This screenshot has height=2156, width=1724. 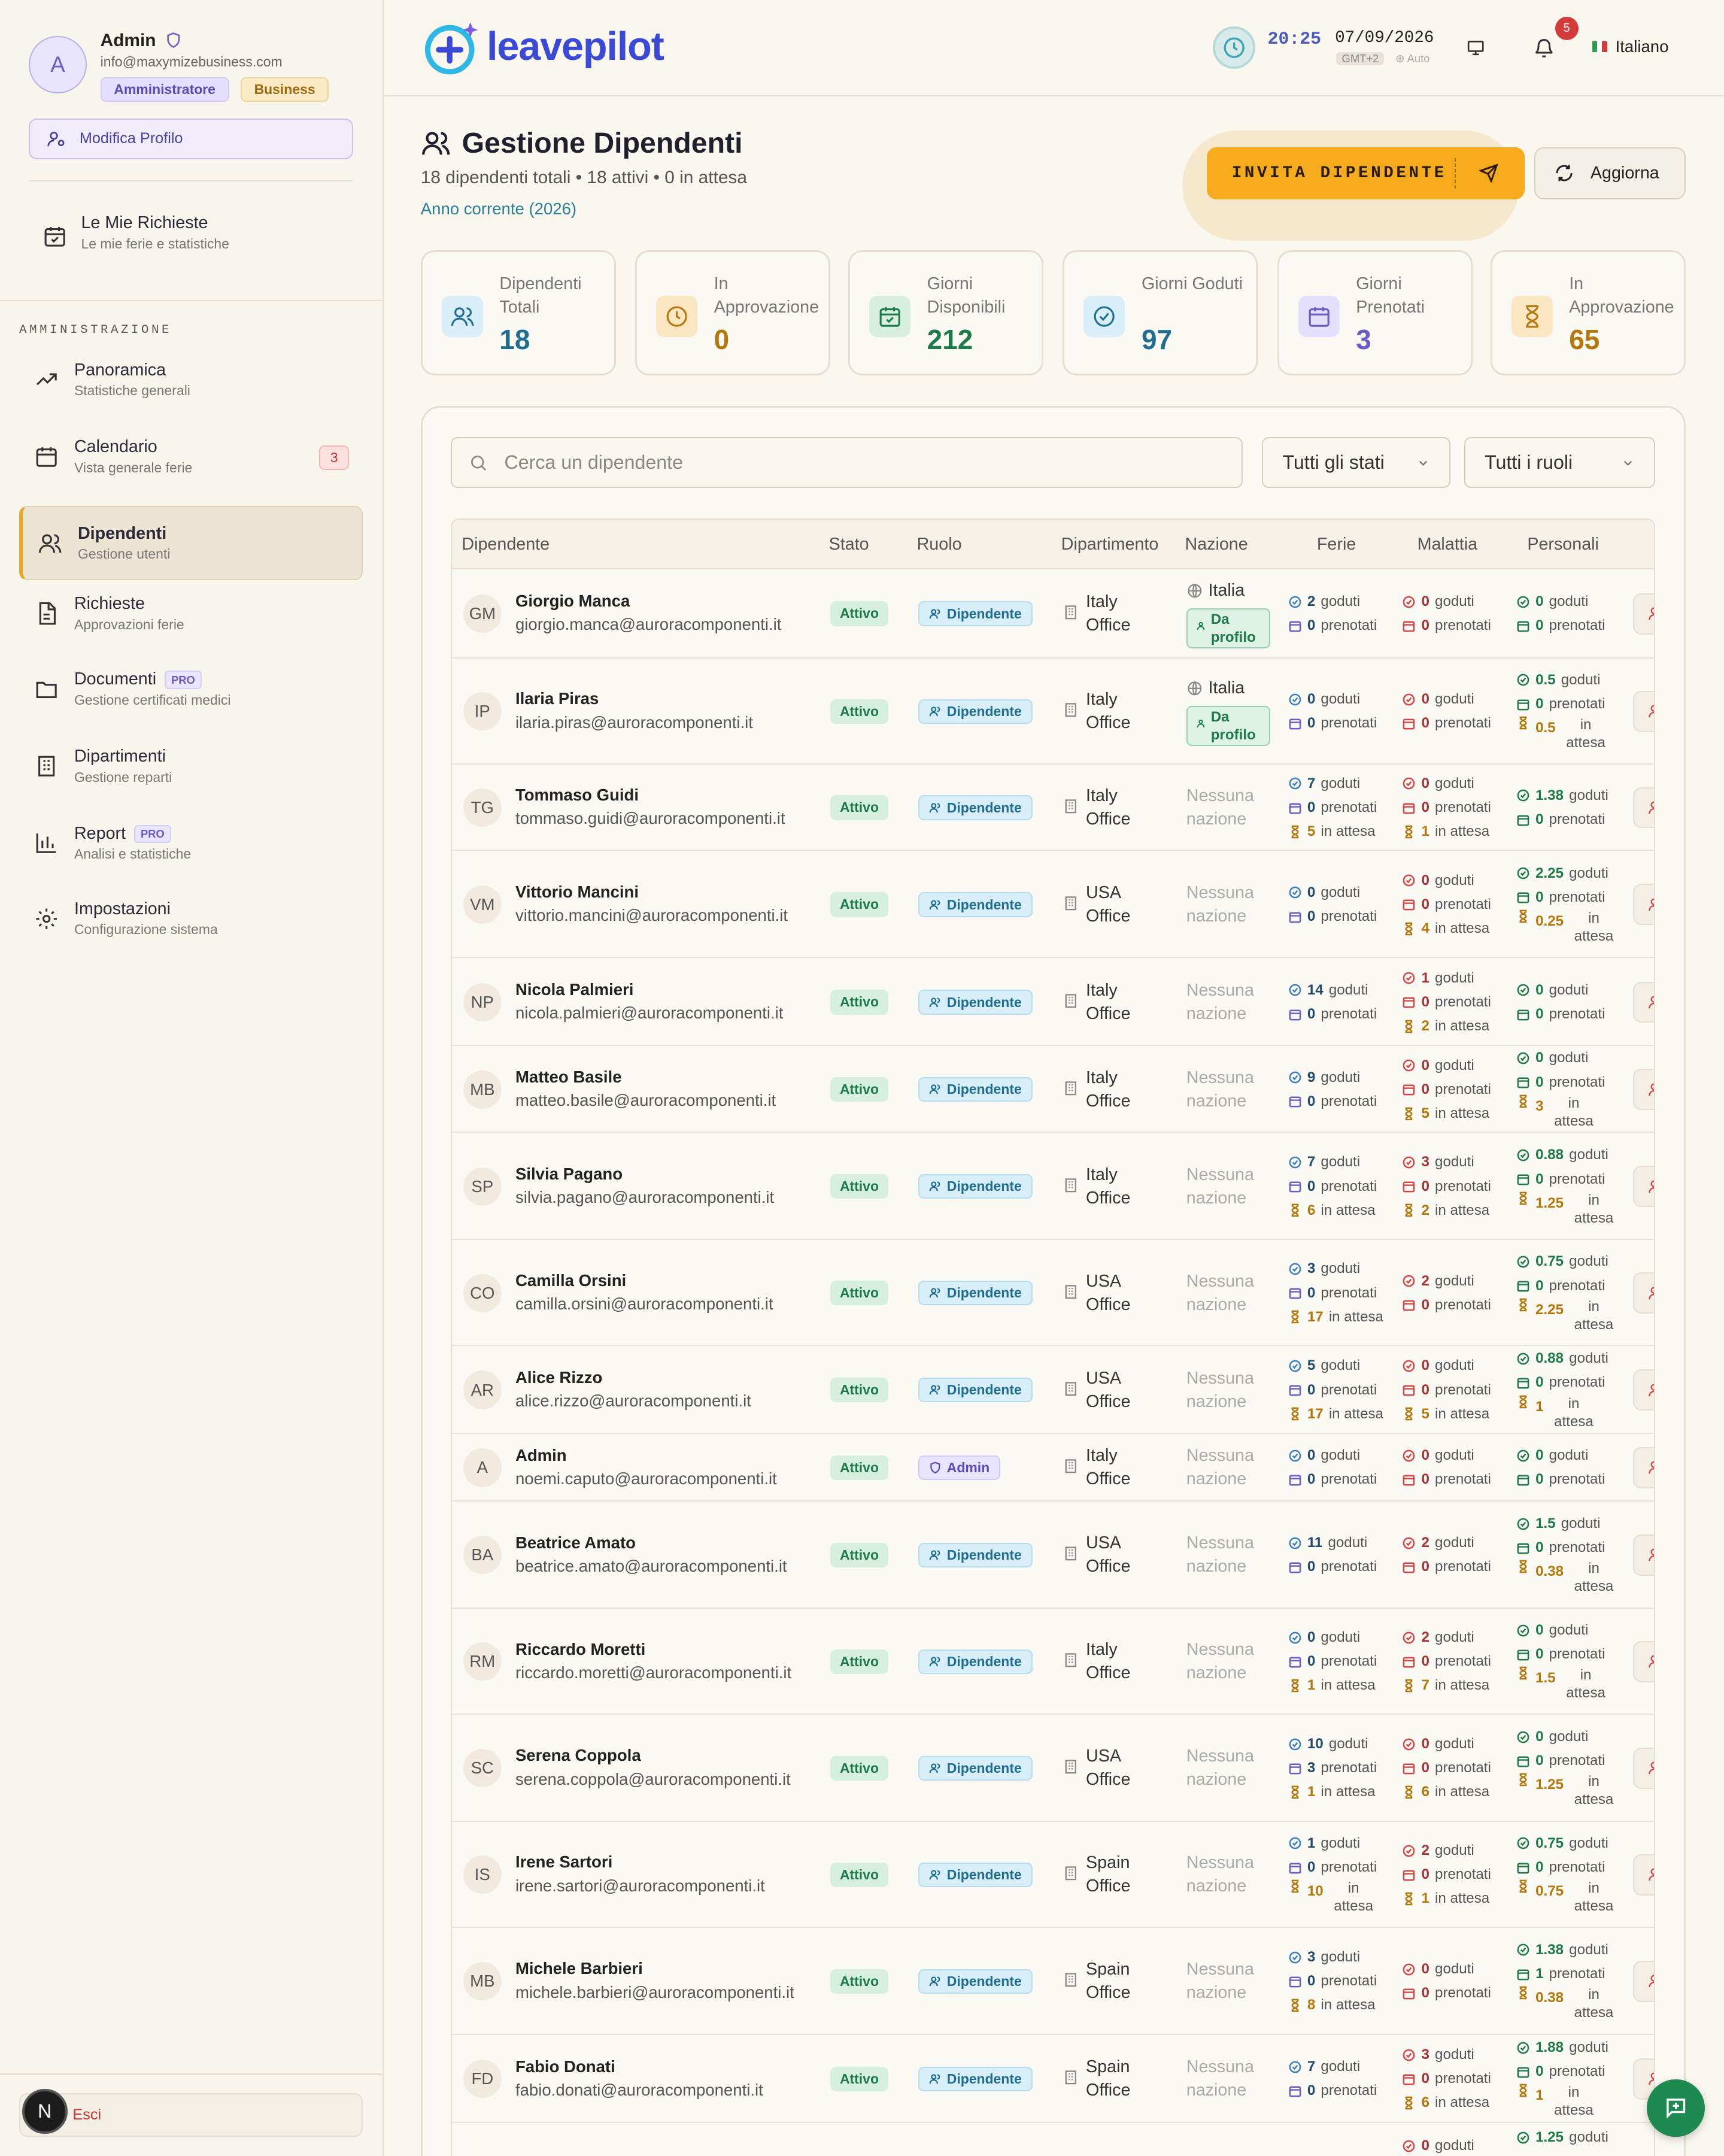 What do you see at coordinates (571, 1280) in the screenshot?
I see `employee-name: Camilla Orsini` at bounding box center [571, 1280].